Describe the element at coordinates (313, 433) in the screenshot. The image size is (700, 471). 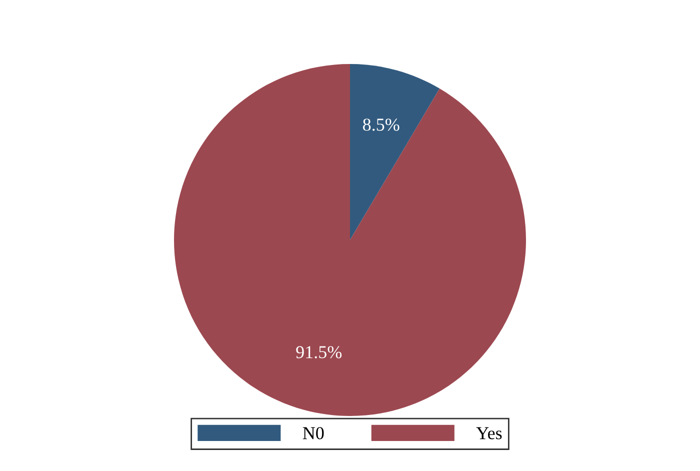
I see `legend-label: N0` at that location.